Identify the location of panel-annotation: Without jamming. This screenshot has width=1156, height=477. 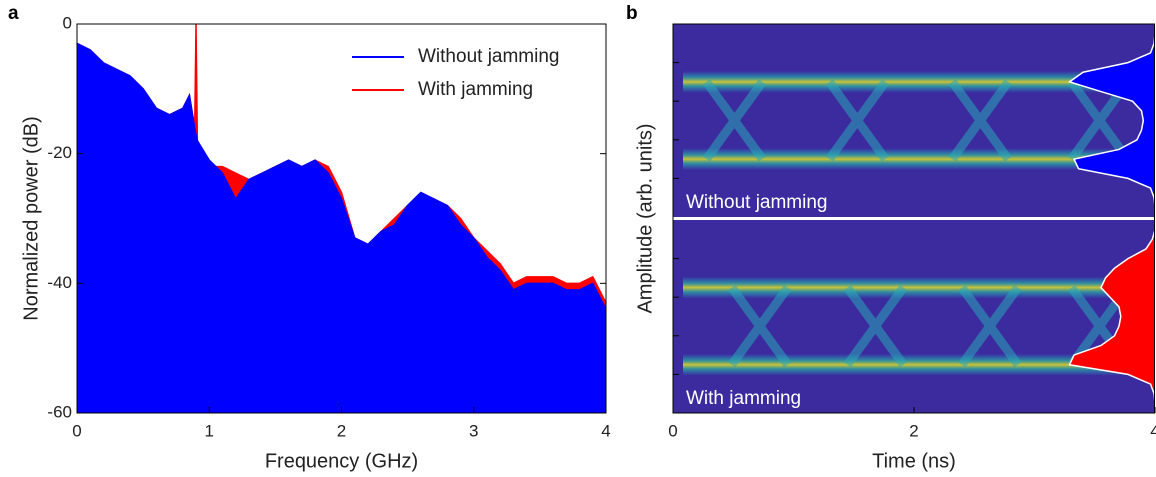
(757, 202).